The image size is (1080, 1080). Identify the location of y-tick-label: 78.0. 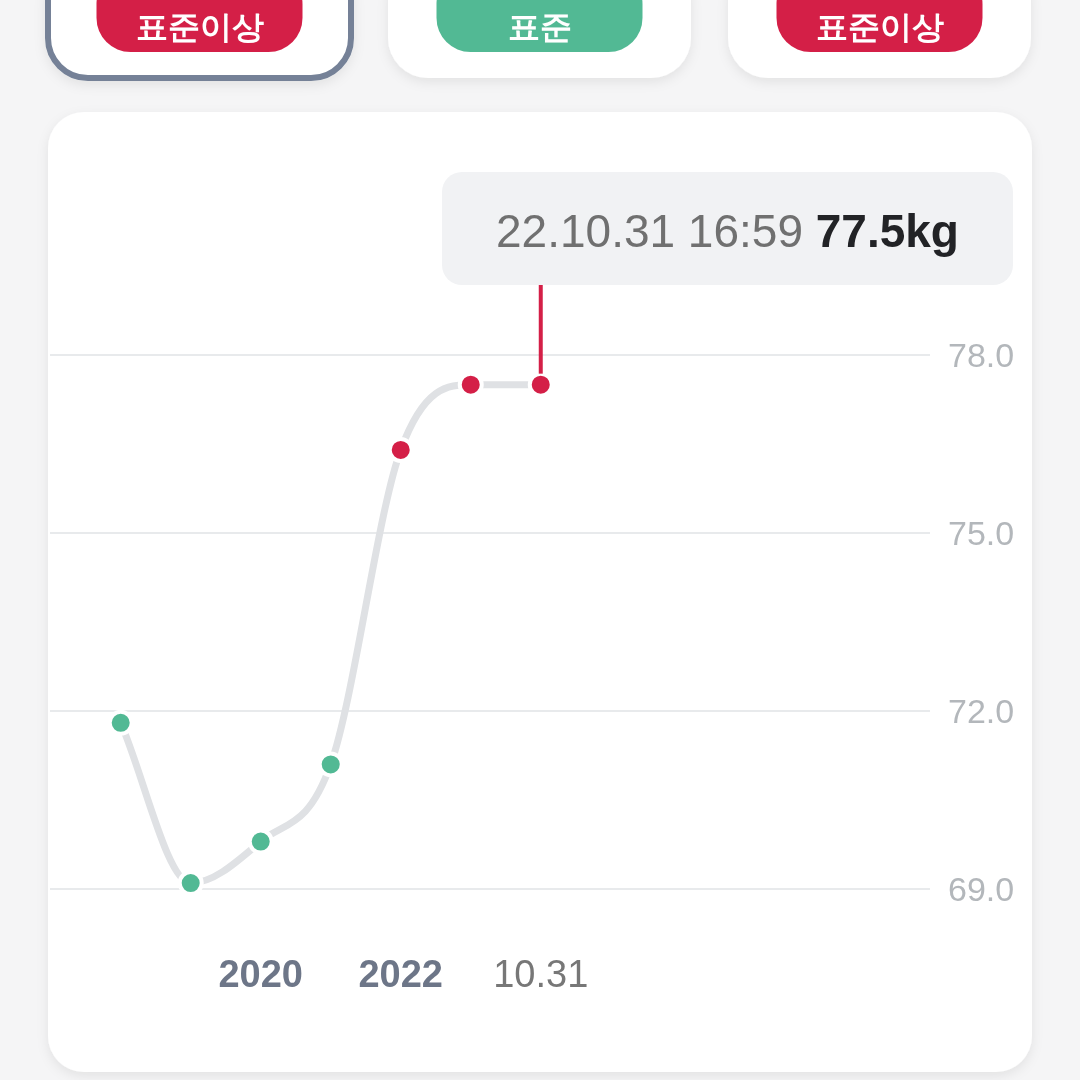
(981, 355).